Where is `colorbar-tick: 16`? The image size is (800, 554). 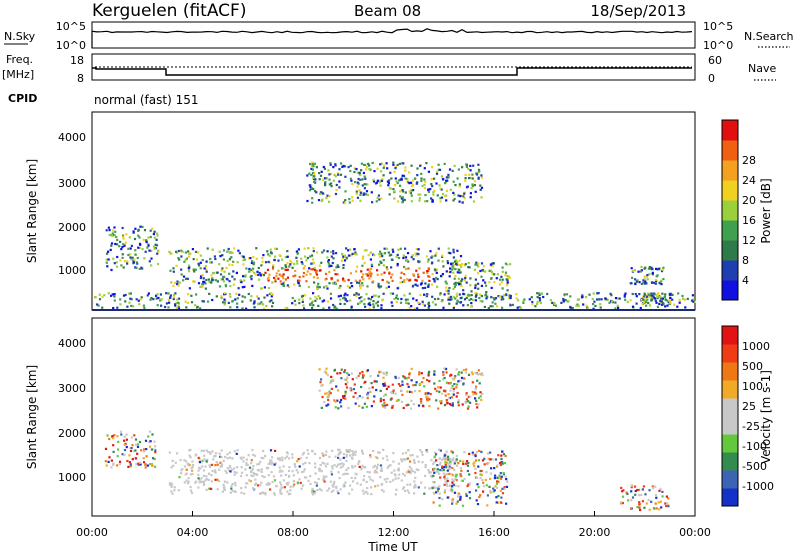
colorbar-tick: 16 is located at coordinates (749, 220).